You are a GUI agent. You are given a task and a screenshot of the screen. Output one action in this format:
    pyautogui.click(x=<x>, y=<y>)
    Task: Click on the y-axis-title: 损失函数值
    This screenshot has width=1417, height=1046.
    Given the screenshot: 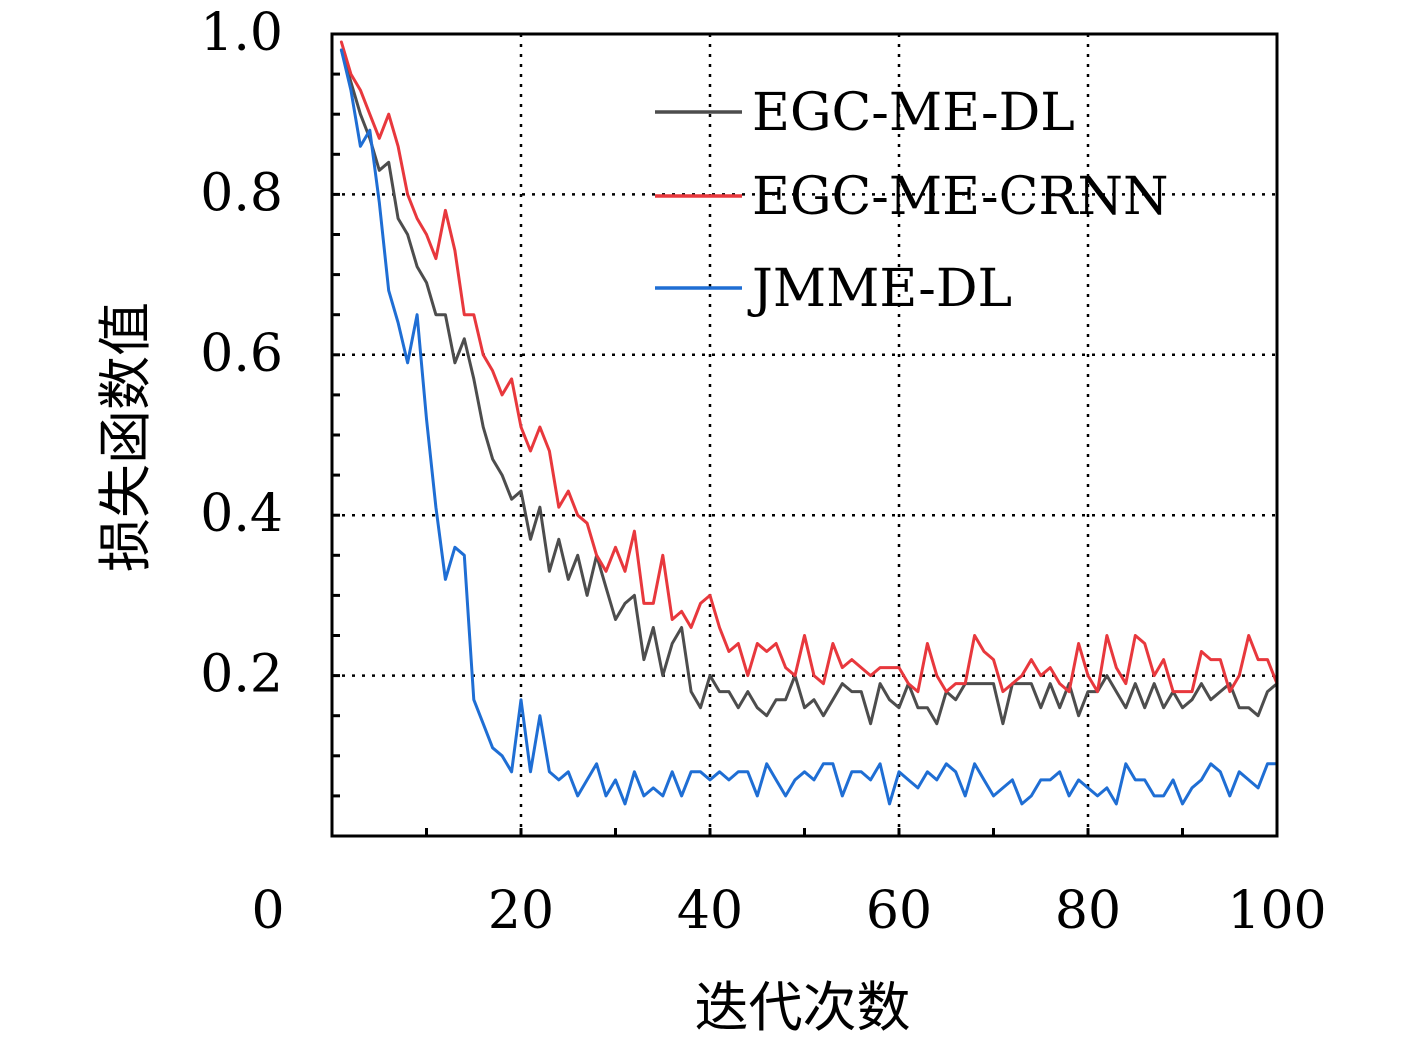 What is the action you would take?
    pyautogui.click(x=125, y=437)
    